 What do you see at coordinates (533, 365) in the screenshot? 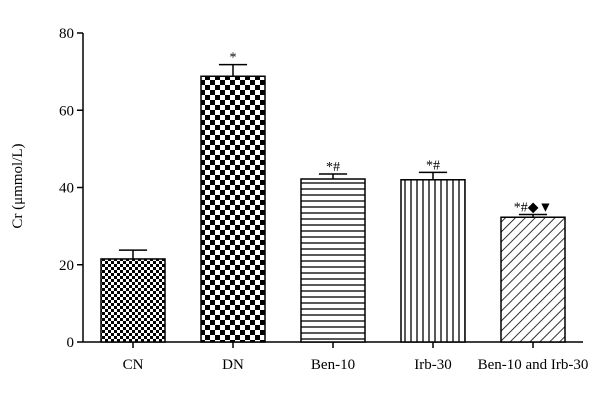
I see `x-tick-label: Ben-10 and Irb-30` at bounding box center [533, 365].